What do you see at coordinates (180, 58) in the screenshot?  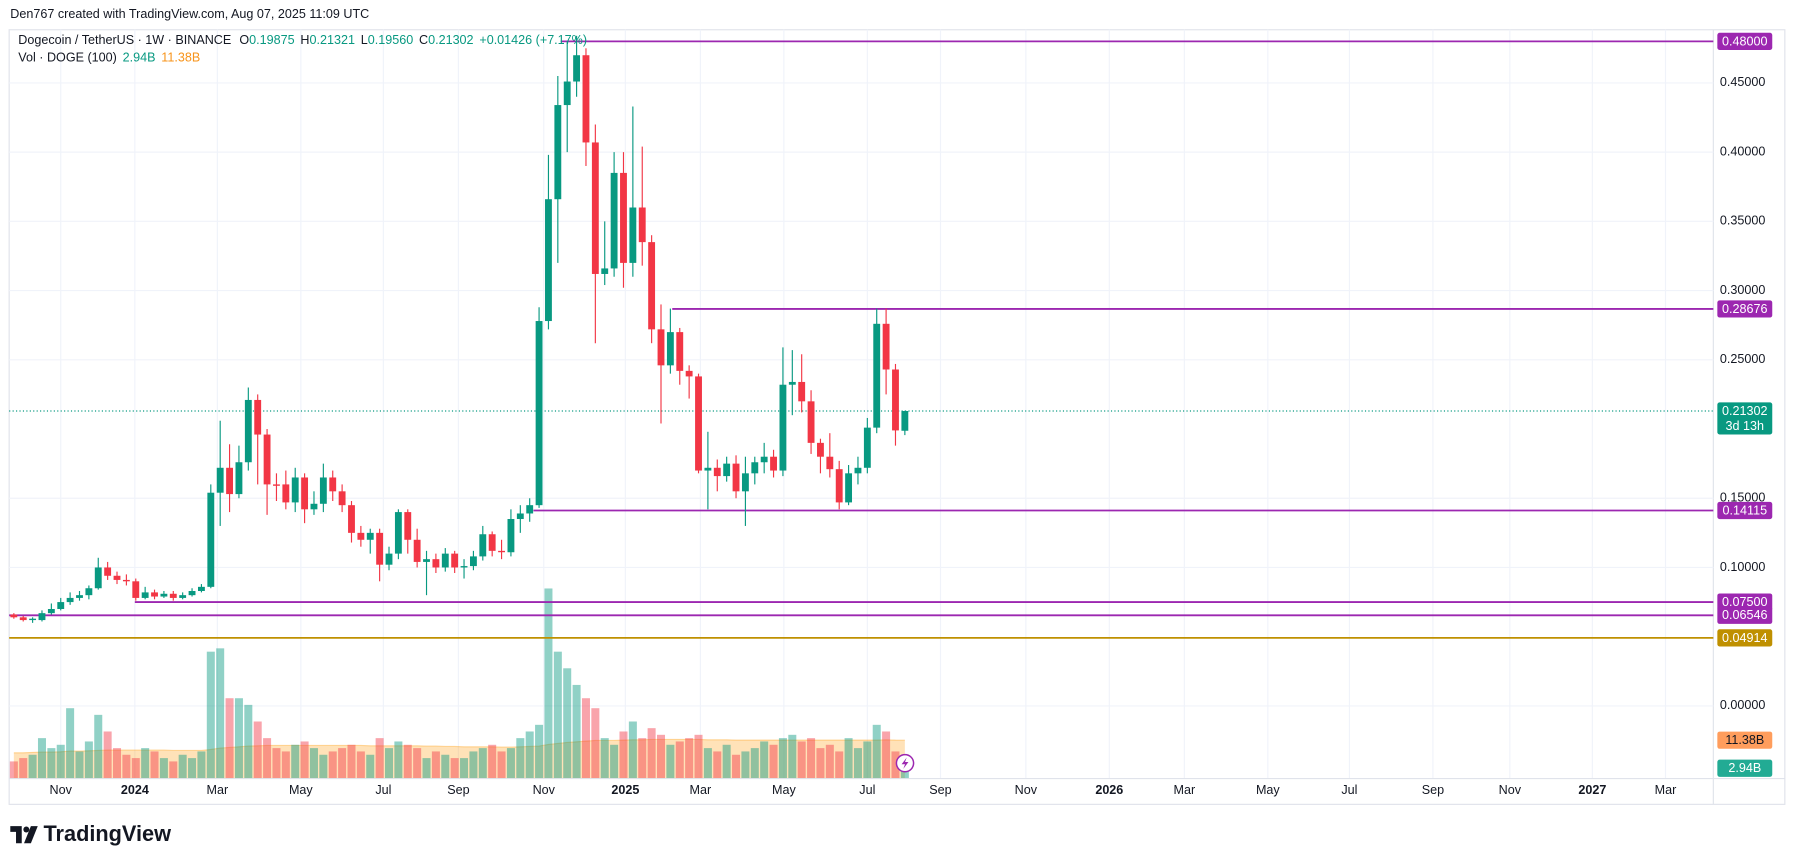 I see `volume-ma-value: 11.38B` at bounding box center [180, 58].